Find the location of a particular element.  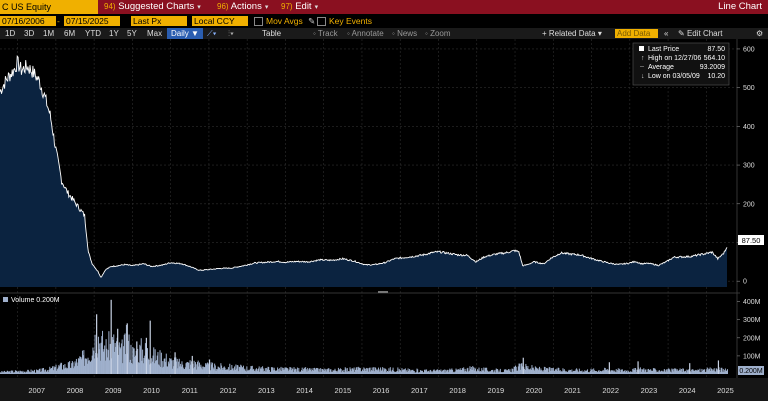

range-1m: 1M is located at coordinates (49, 33).